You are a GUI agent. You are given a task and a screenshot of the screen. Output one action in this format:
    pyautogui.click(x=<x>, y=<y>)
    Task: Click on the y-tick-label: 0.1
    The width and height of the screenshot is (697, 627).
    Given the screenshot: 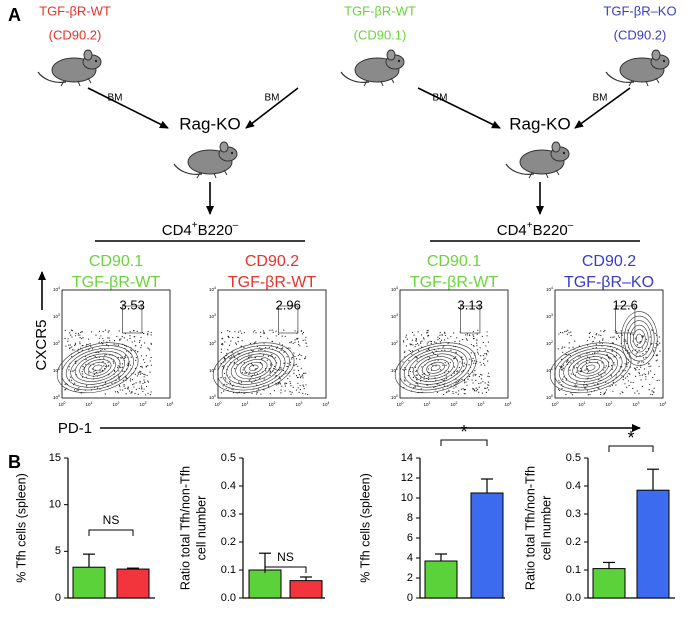 What is the action you would take?
    pyautogui.click(x=573, y=570)
    